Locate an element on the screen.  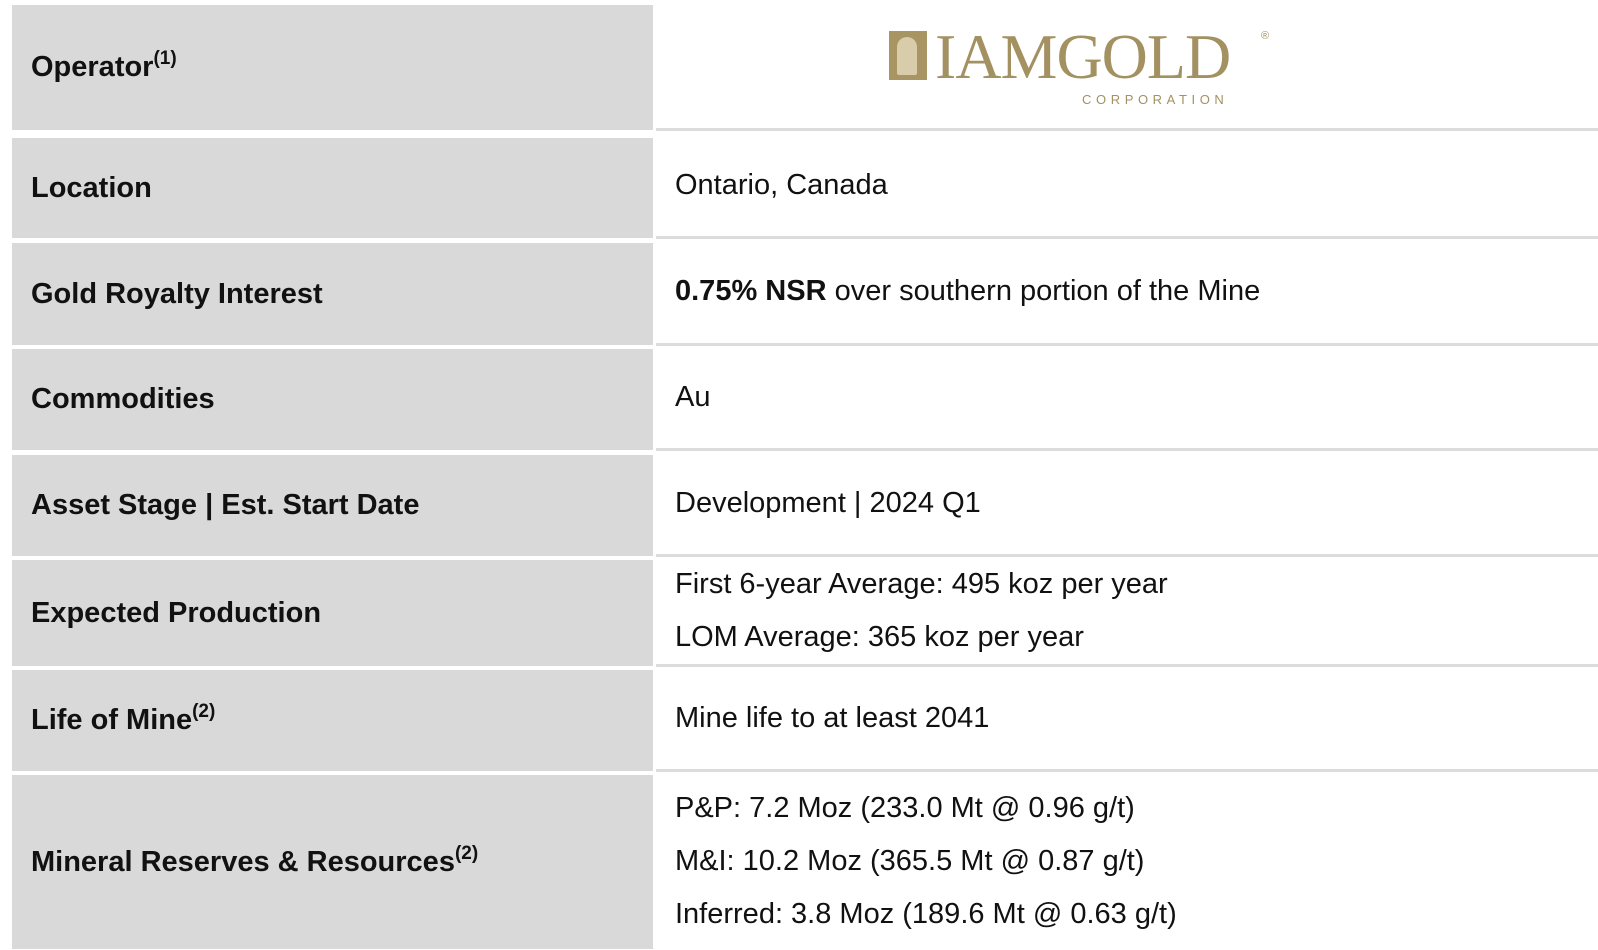
label: Gold Royalty Interest is located at coordinates (177, 293).